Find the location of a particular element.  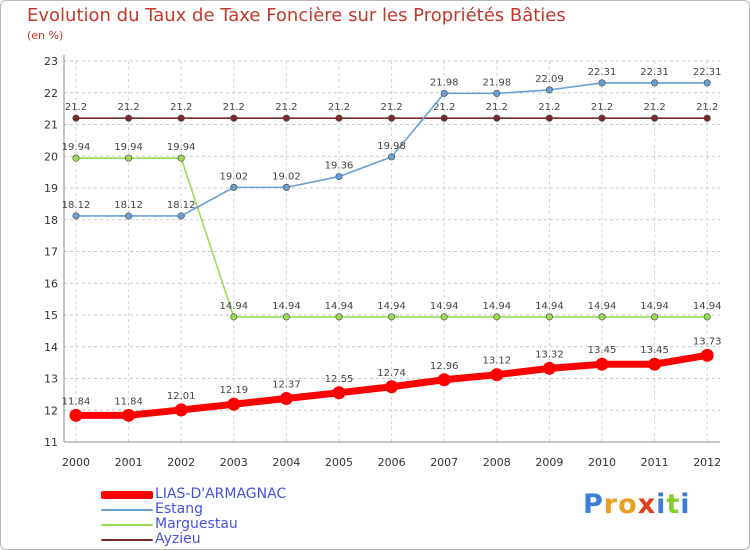

y-tick-label: 17 is located at coordinates (51, 252).